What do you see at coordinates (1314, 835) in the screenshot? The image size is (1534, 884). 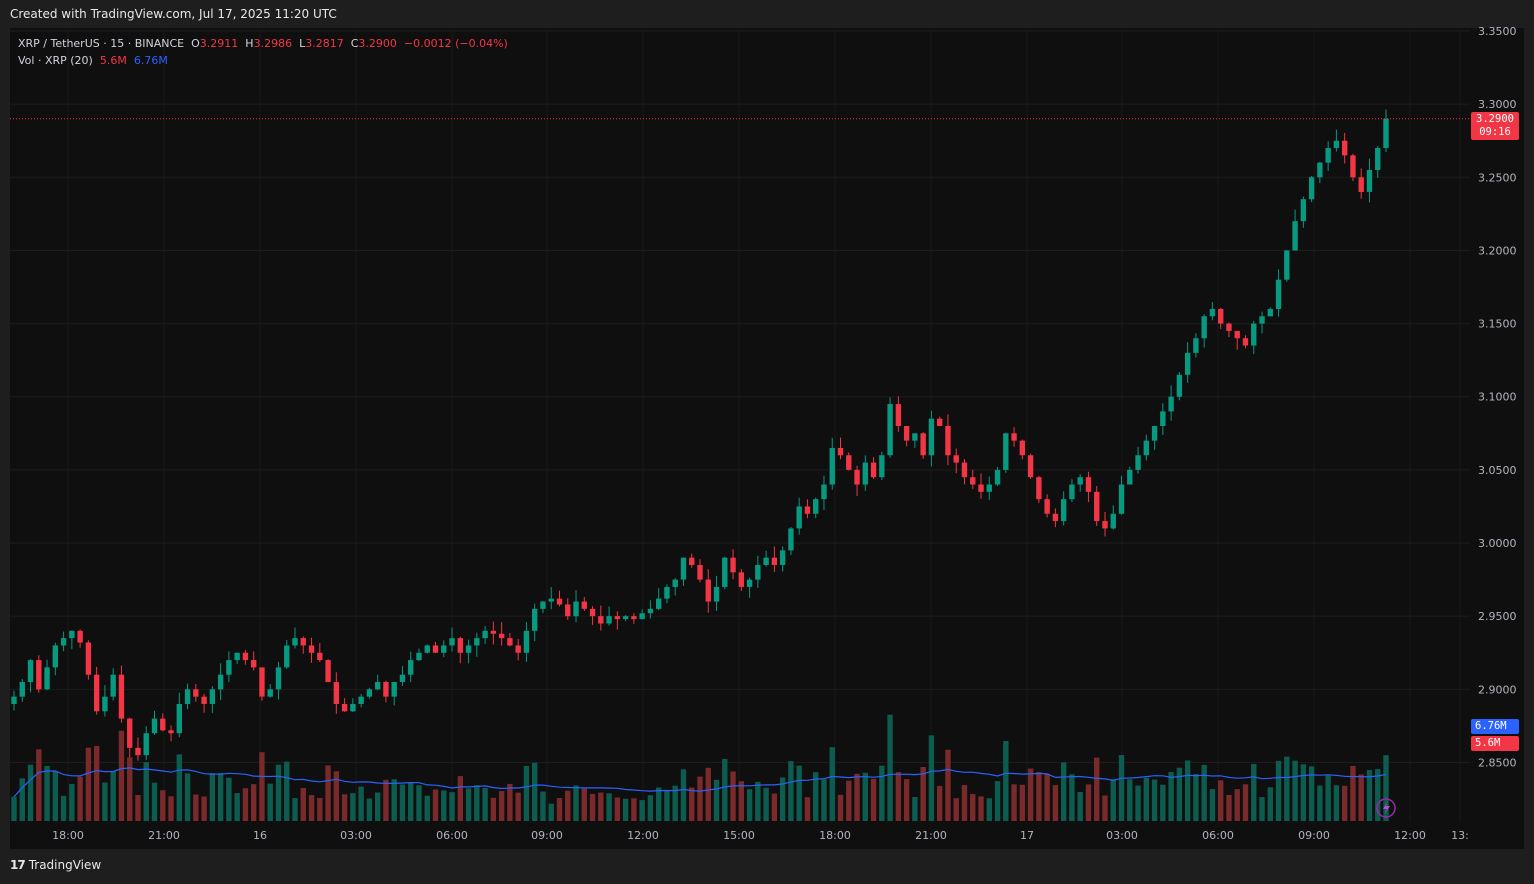 I see `x-tick-label: 09:00` at bounding box center [1314, 835].